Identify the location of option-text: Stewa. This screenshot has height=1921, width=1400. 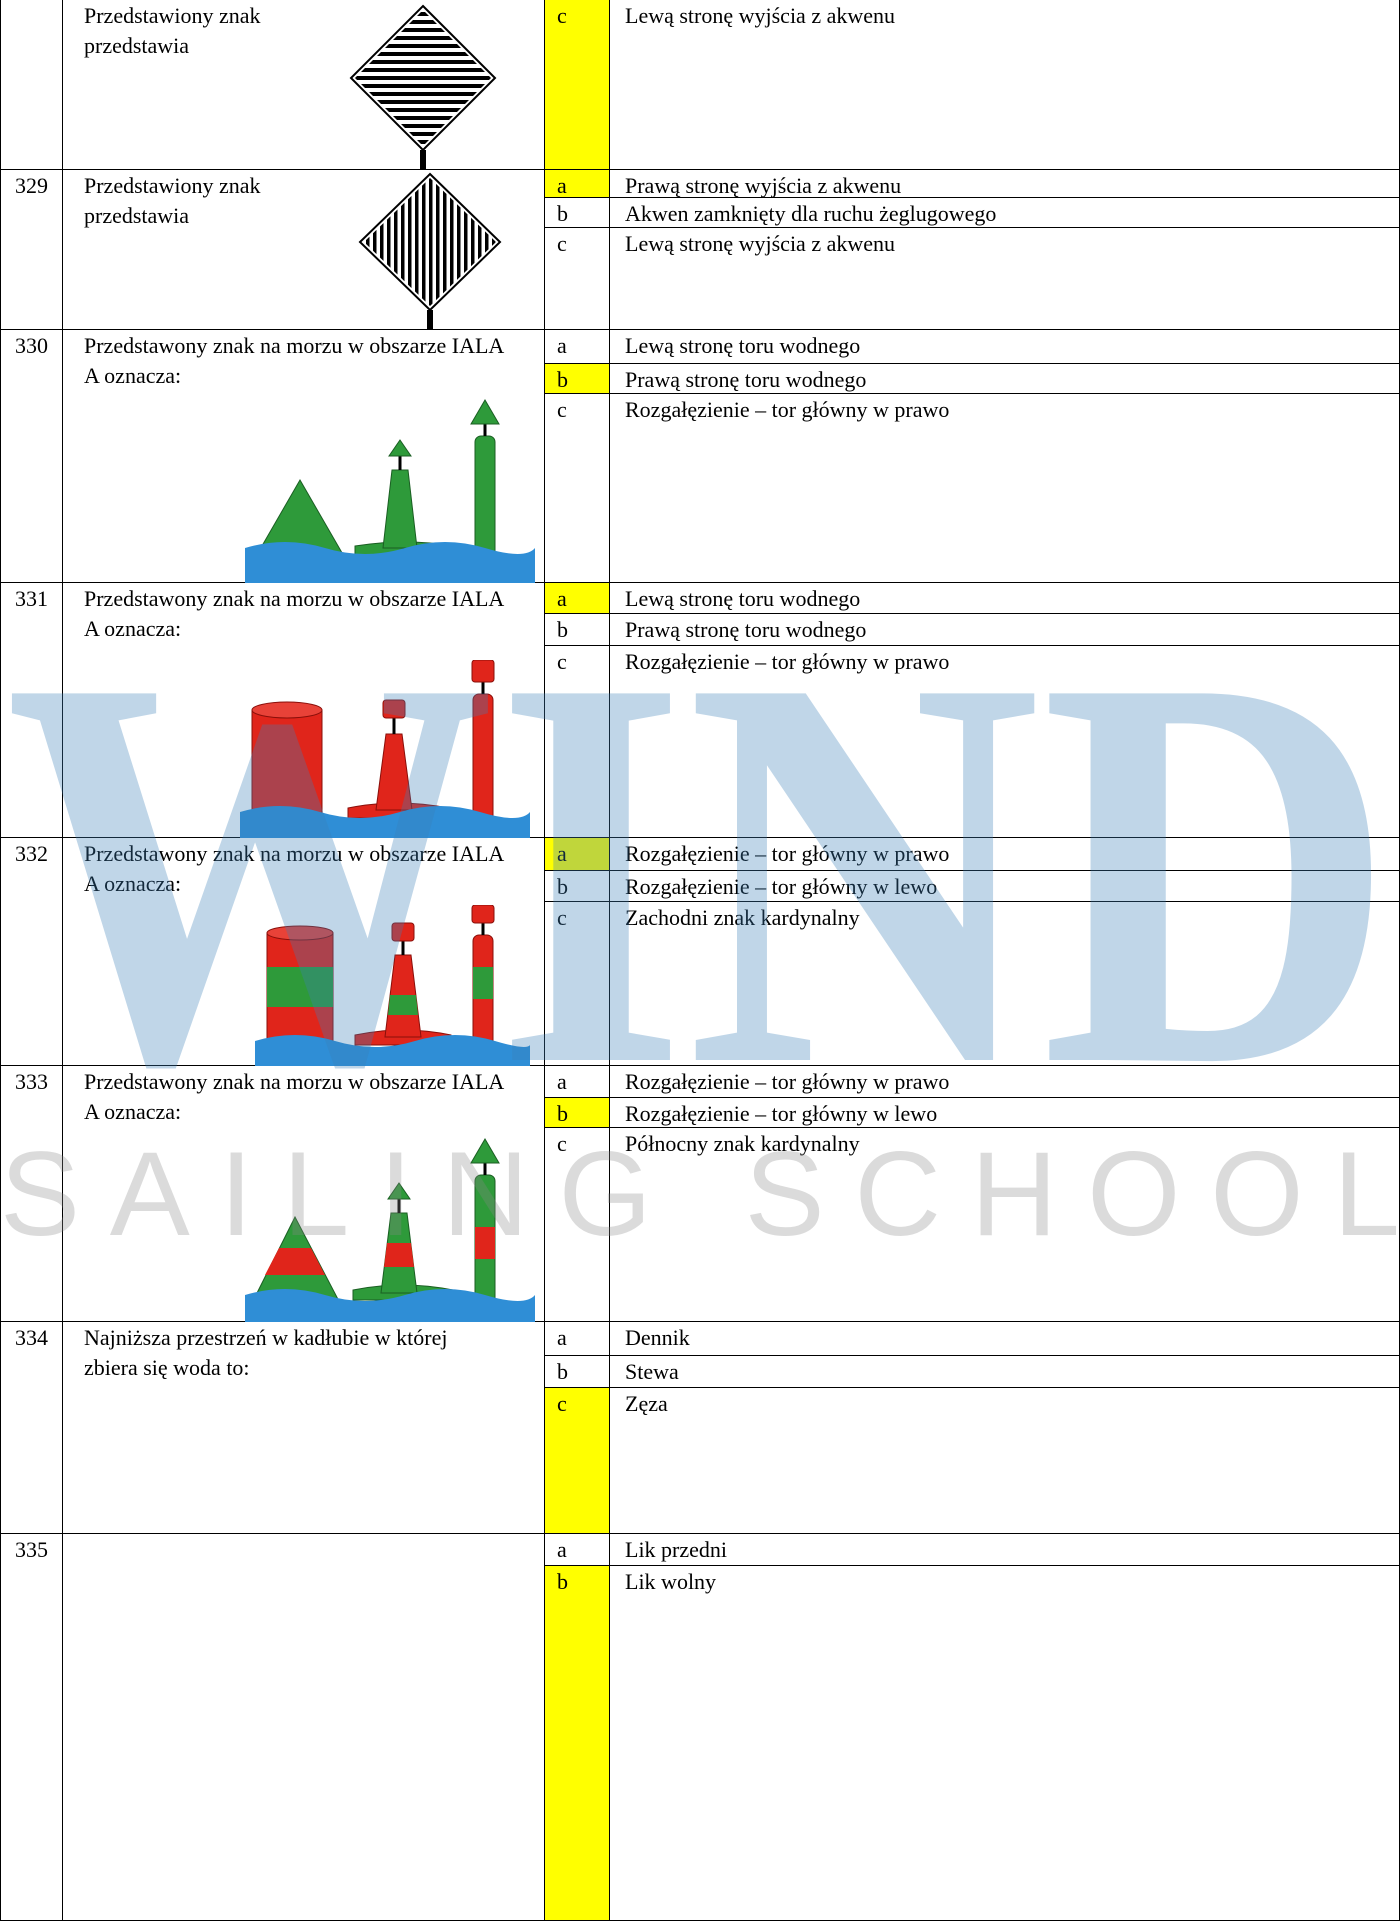
(1005, 1372).